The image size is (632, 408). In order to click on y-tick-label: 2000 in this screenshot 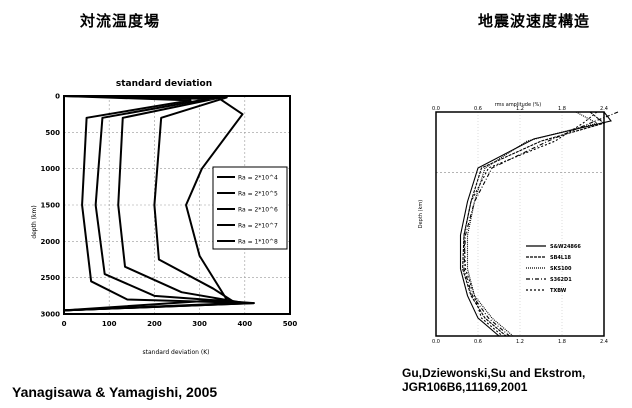, I will do `click(51, 242)`.